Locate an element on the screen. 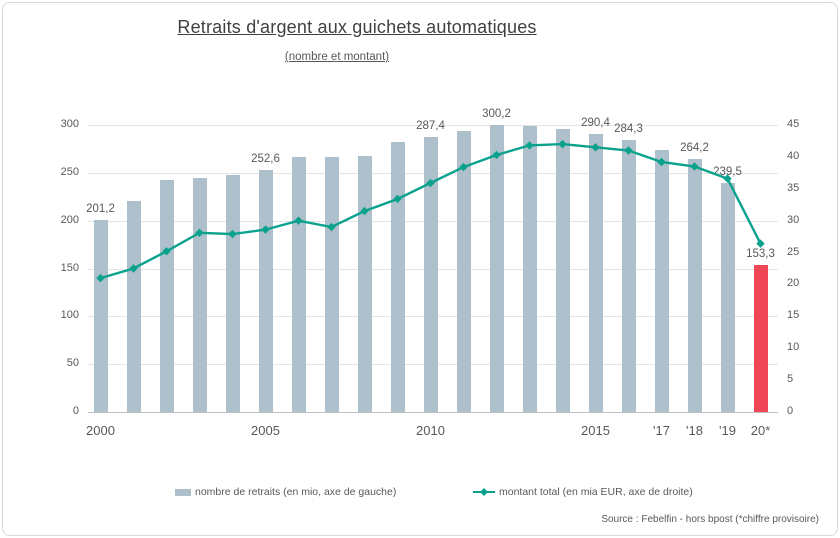 This screenshot has width=840, height=538. x-axis-tick: 20* is located at coordinates (760, 430).